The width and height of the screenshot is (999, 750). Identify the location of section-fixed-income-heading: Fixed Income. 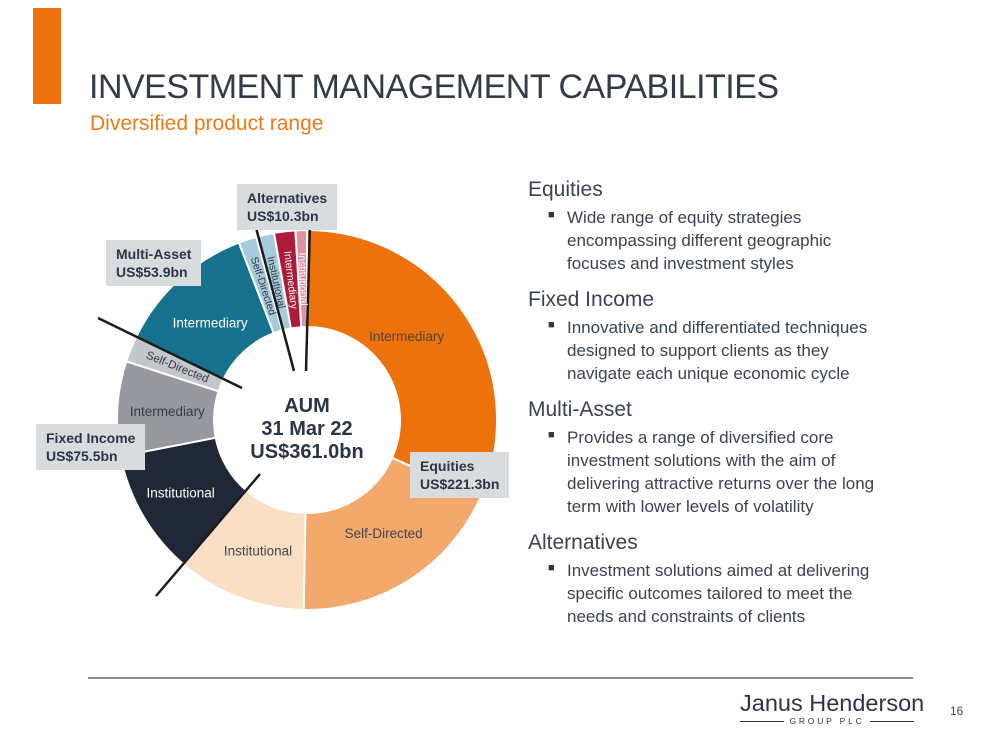
(591, 299).